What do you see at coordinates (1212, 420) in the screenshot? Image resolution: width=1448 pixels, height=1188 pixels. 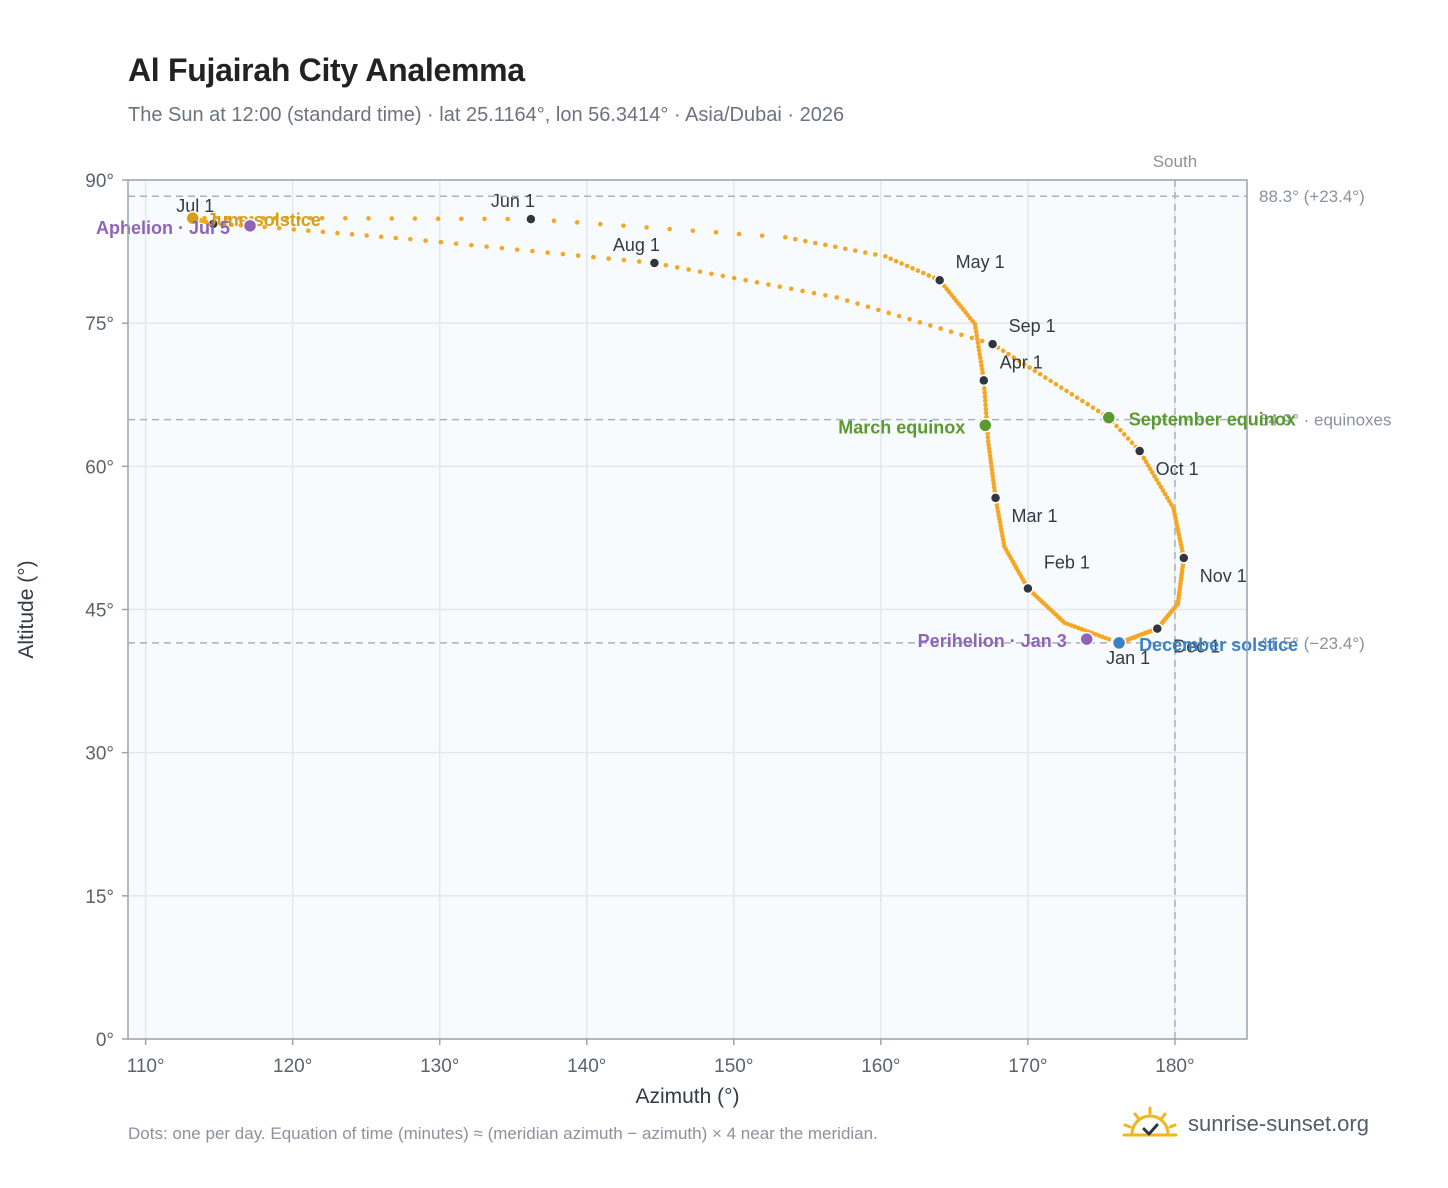 I see `event-label: September equinox` at bounding box center [1212, 420].